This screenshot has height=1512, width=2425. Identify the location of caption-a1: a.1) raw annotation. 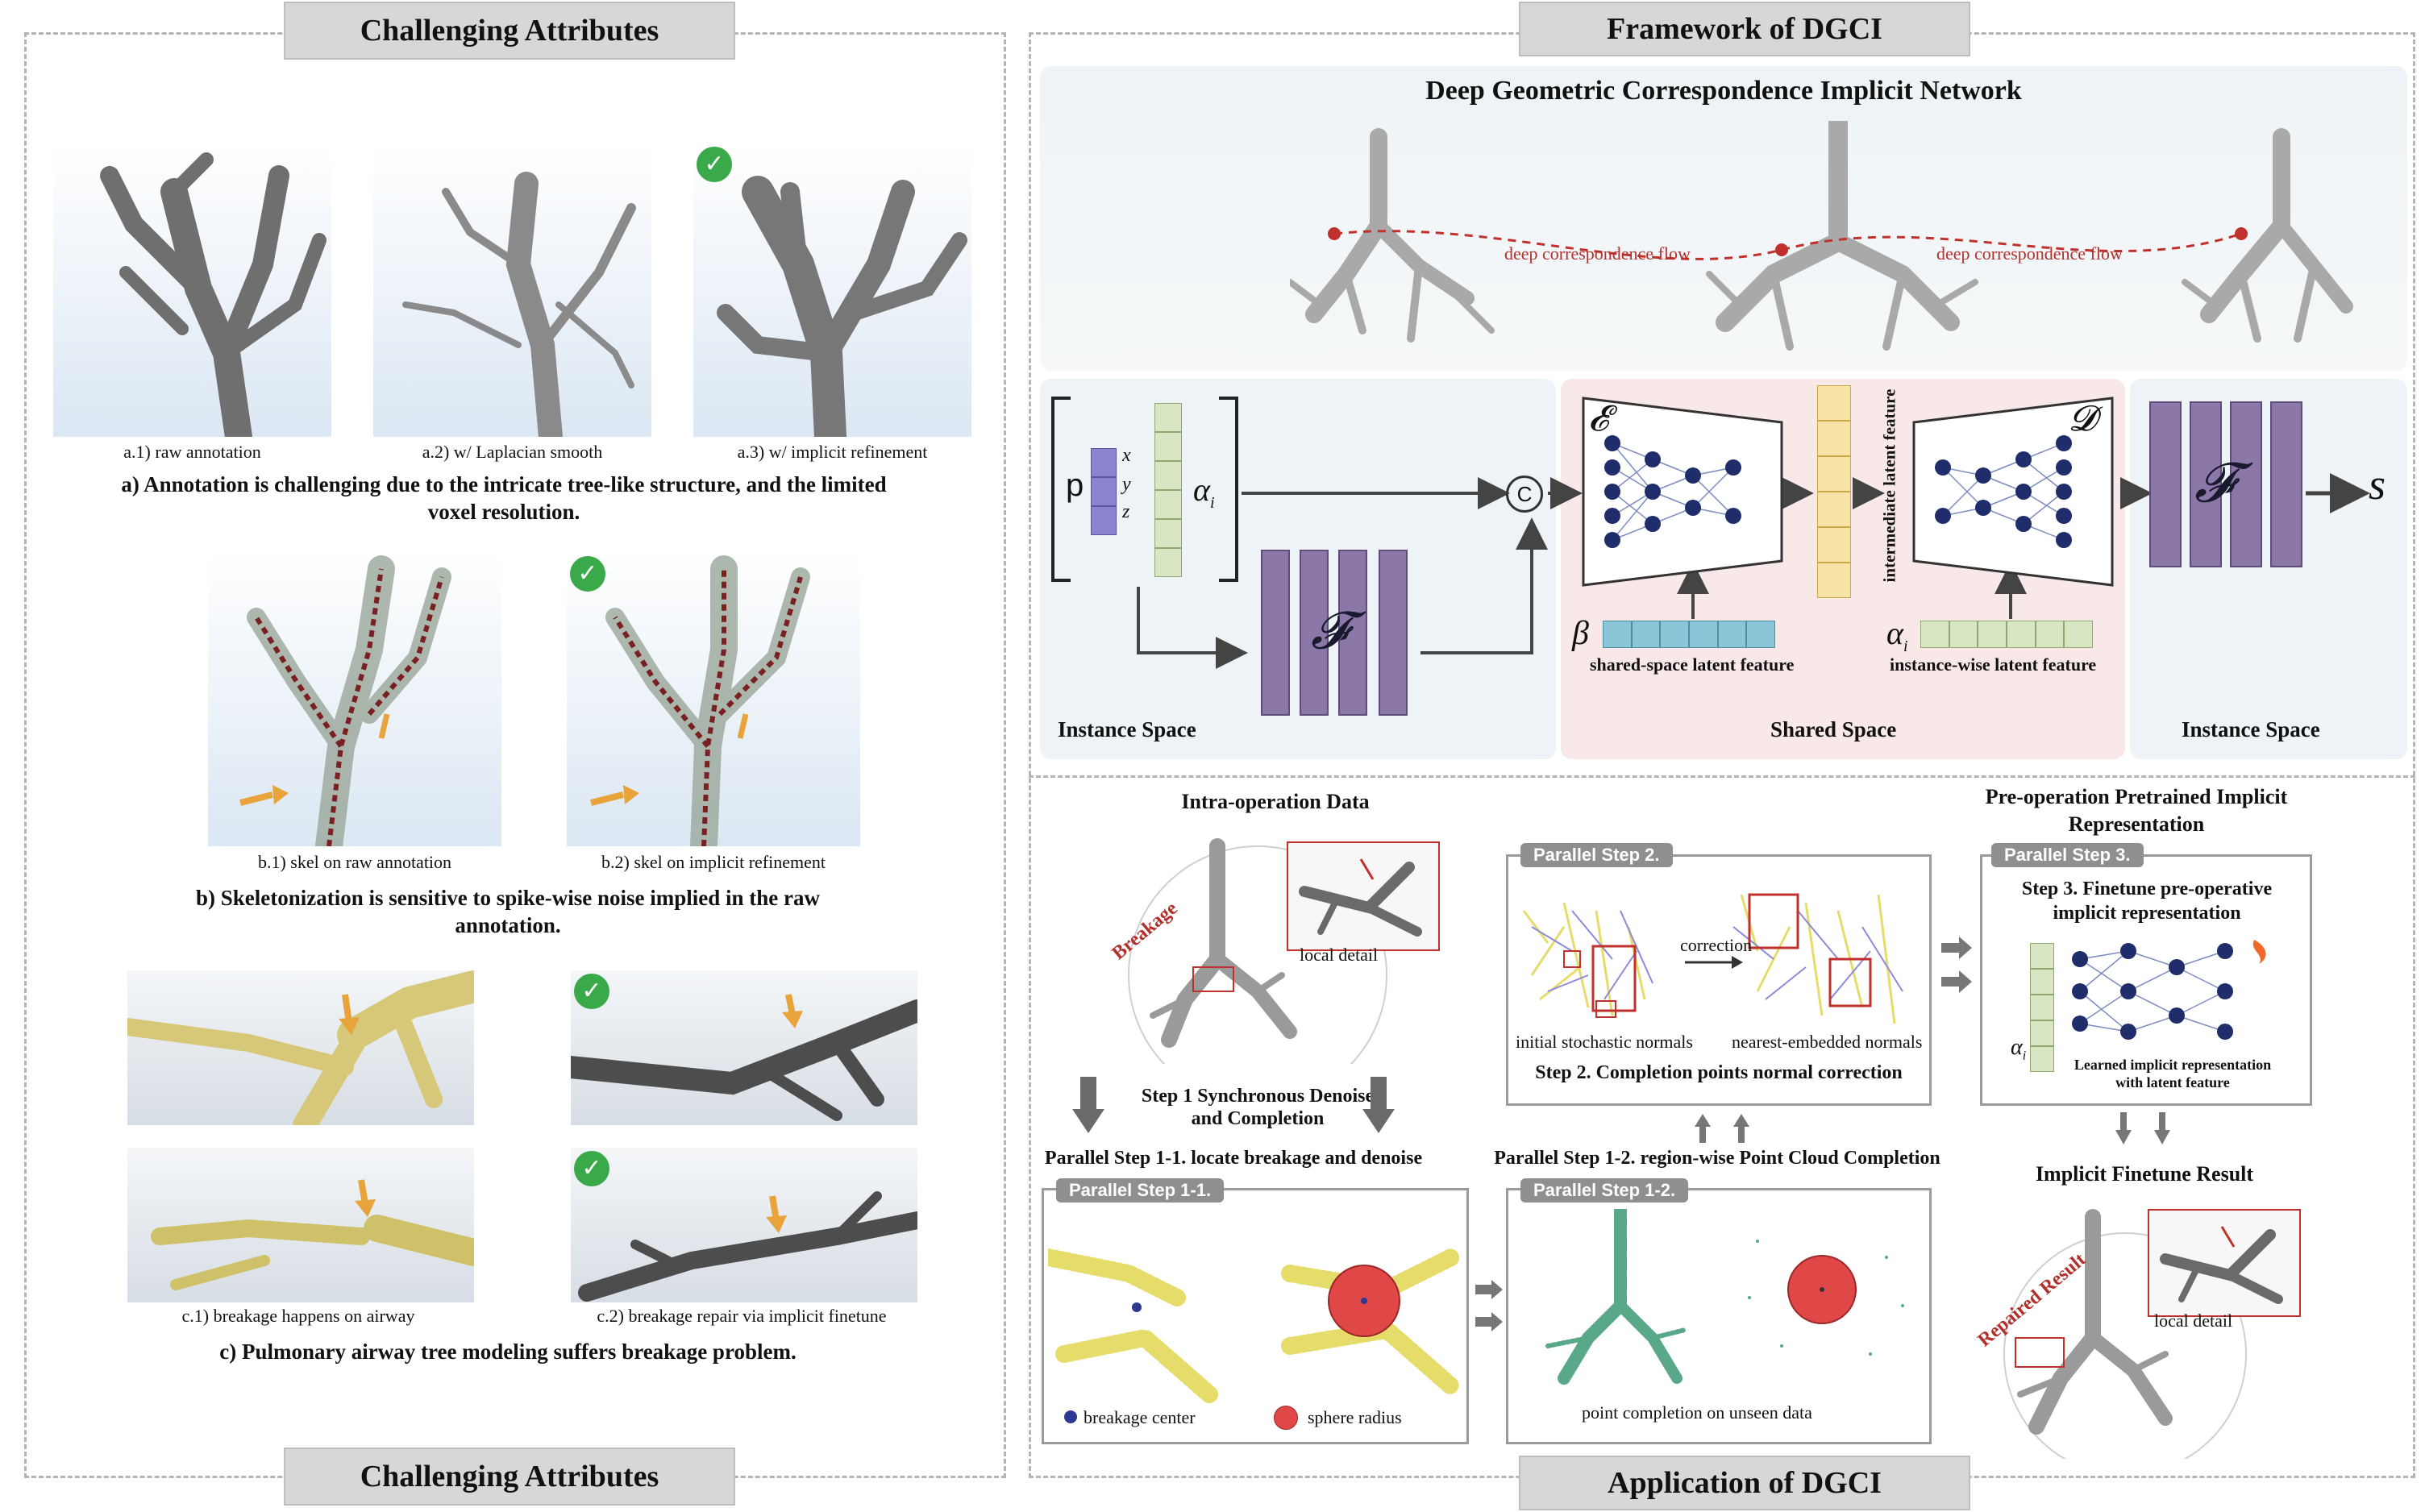
(192, 452).